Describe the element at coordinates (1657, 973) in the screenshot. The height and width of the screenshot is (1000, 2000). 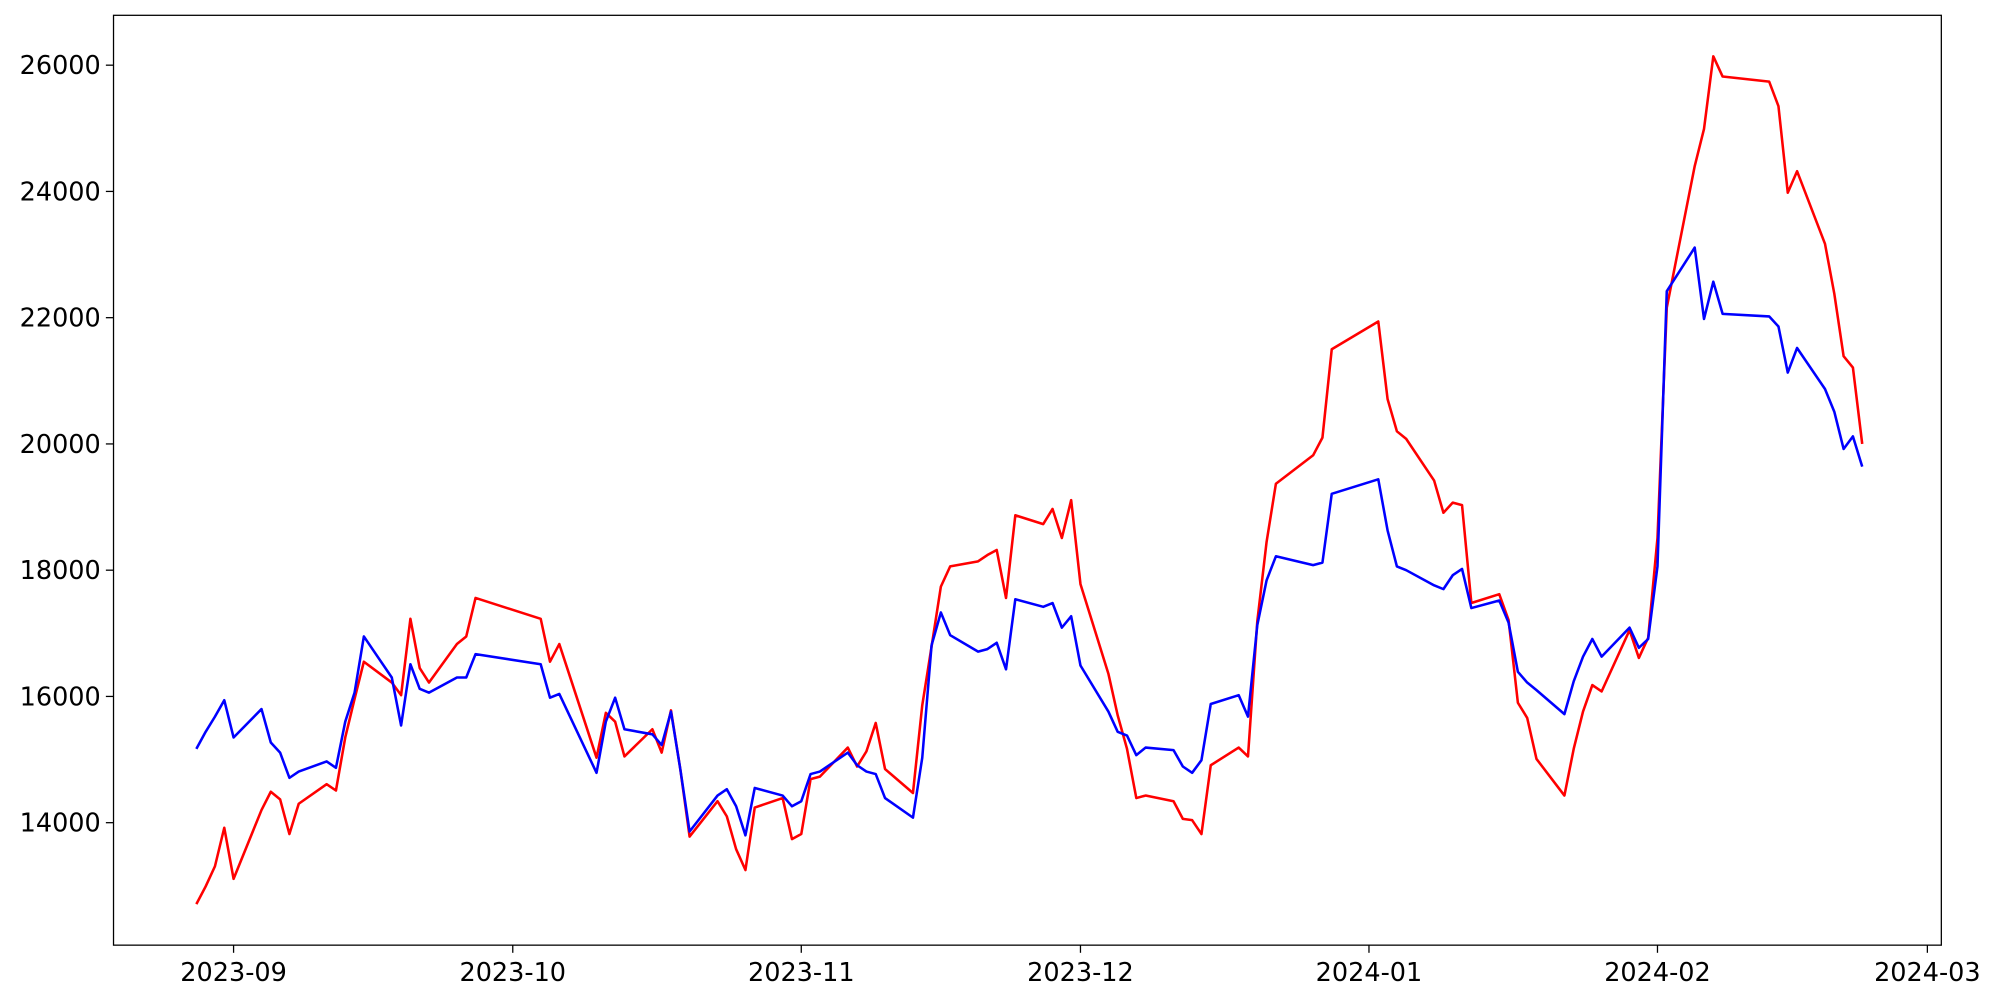
I see `x-tick-label: 2024-02` at that location.